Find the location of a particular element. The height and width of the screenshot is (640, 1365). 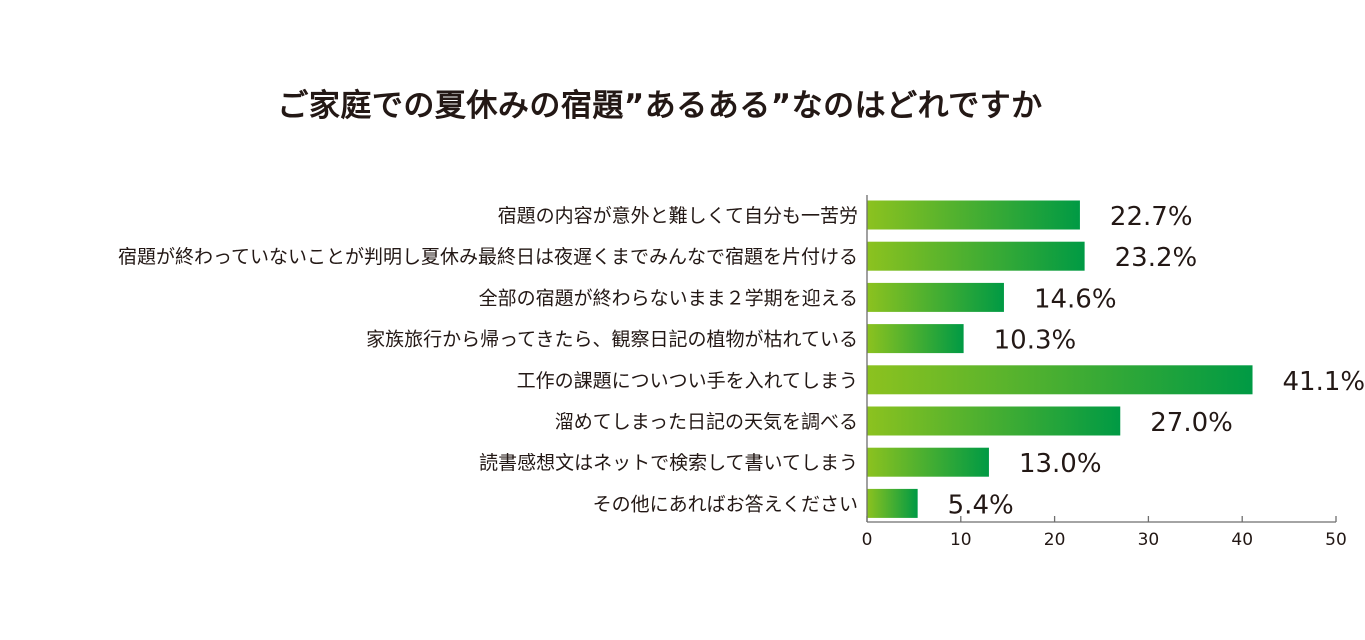

value-label: 27.0% is located at coordinates (1191, 423).